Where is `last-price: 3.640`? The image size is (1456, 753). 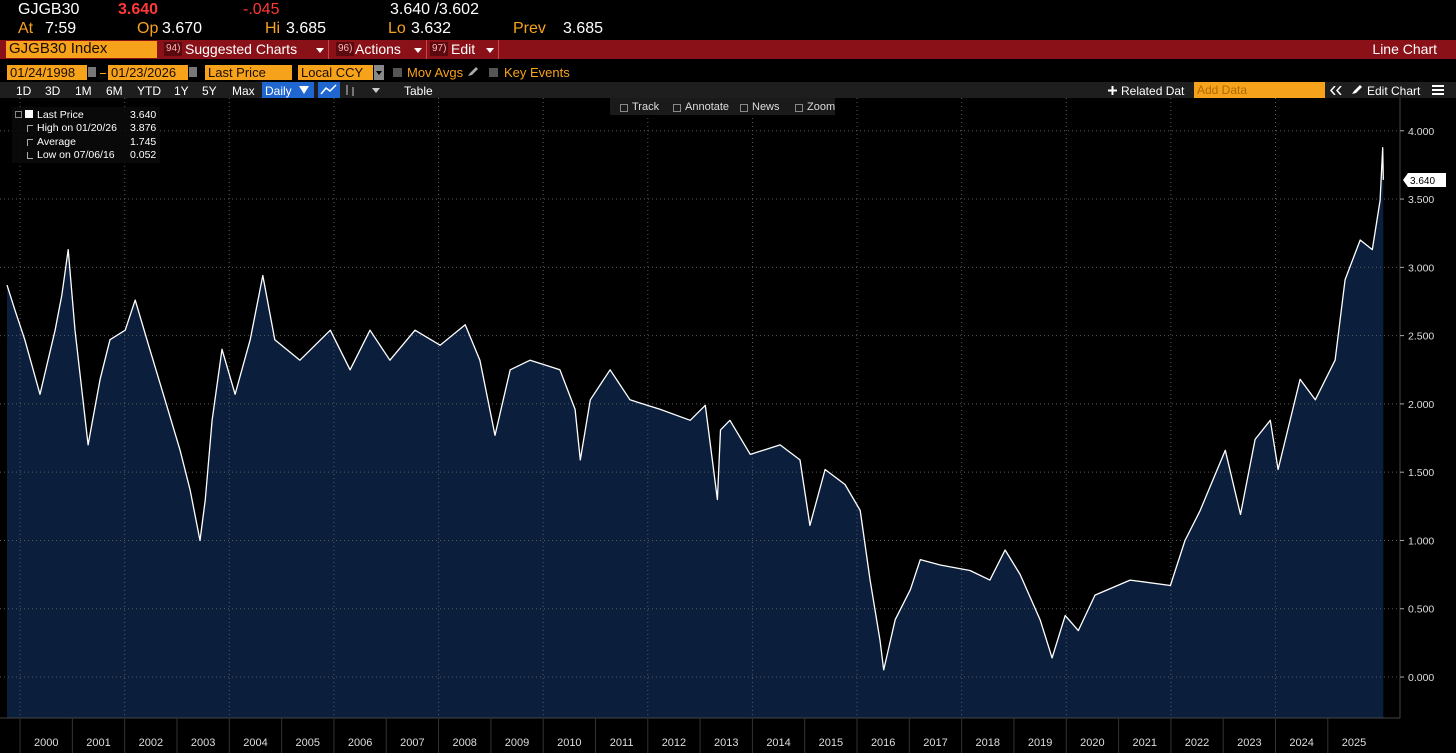 last-price: 3.640 is located at coordinates (138, 9).